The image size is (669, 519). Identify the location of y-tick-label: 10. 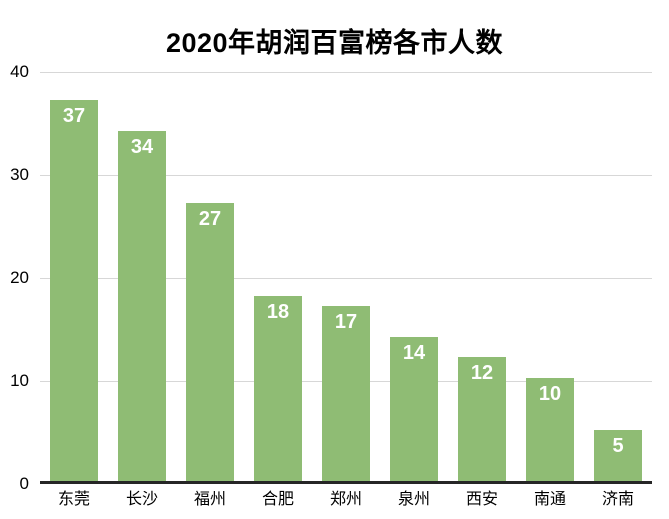
(19, 380).